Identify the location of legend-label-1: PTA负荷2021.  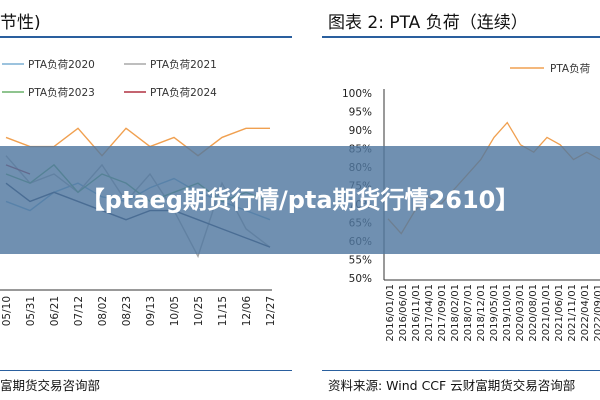
(183, 64).